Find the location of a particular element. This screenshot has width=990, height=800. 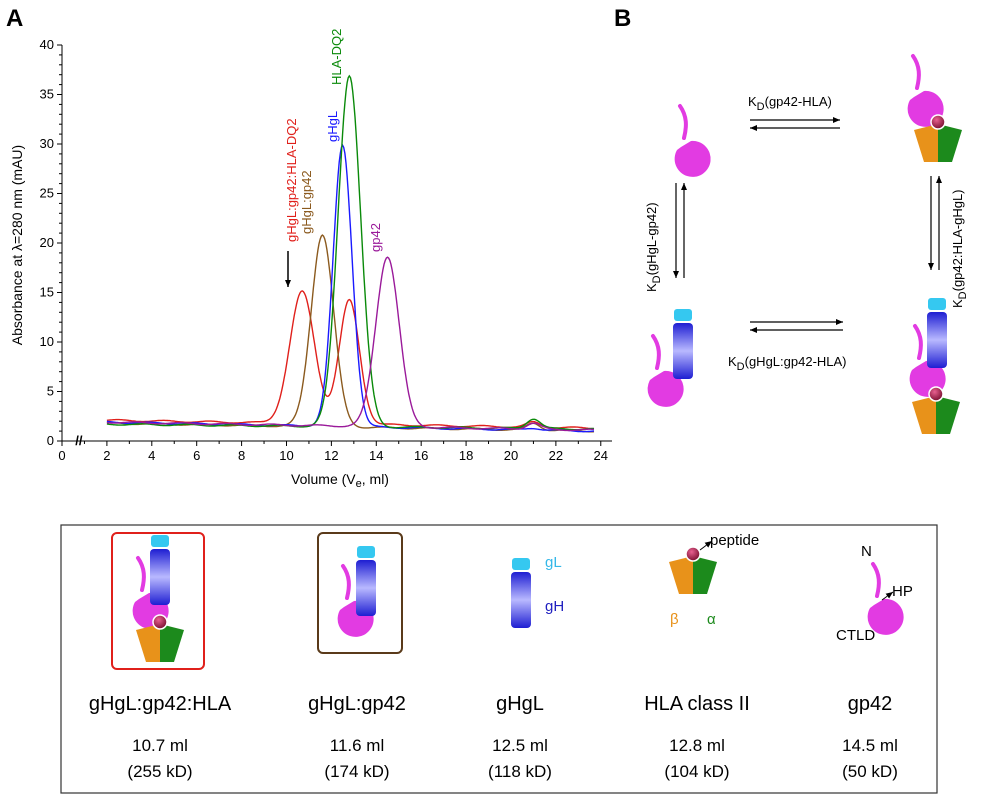

x-tick-label: 6 is located at coordinates (196, 455).